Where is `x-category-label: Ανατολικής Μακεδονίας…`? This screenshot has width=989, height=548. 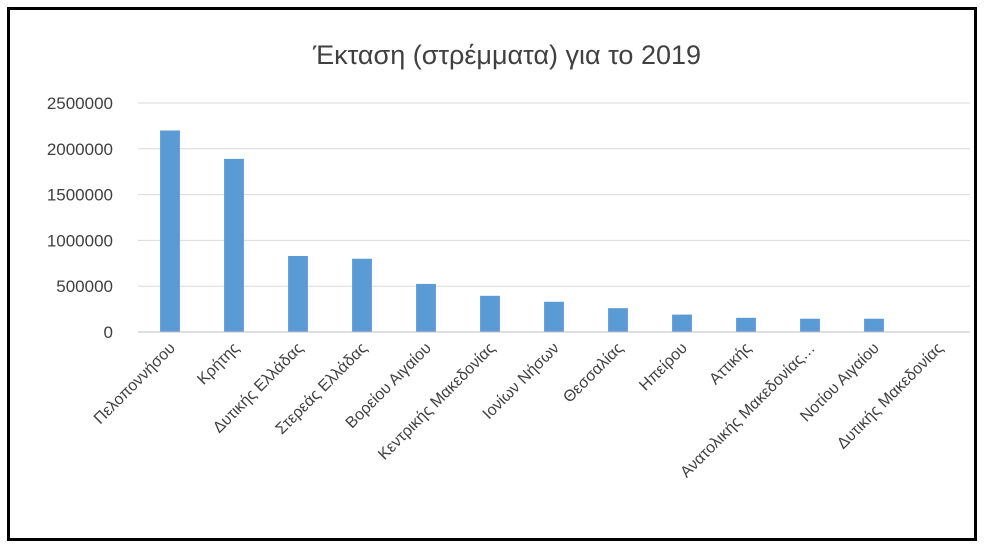
x-category-label: Ανατολικής Μακεδονίας… is located at coordinates (747, 410).